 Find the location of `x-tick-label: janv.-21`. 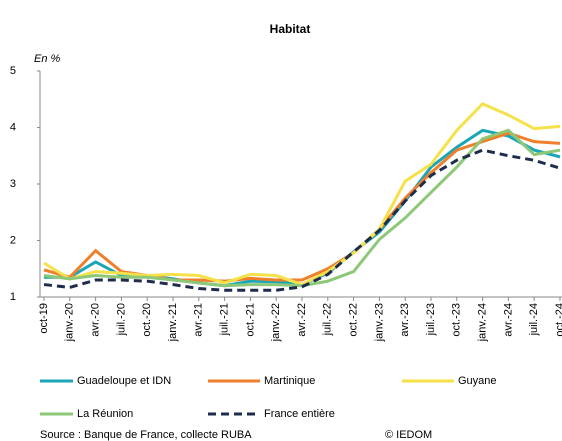

x-tick-label: janv.-21 is located at coordinates (173, 322).